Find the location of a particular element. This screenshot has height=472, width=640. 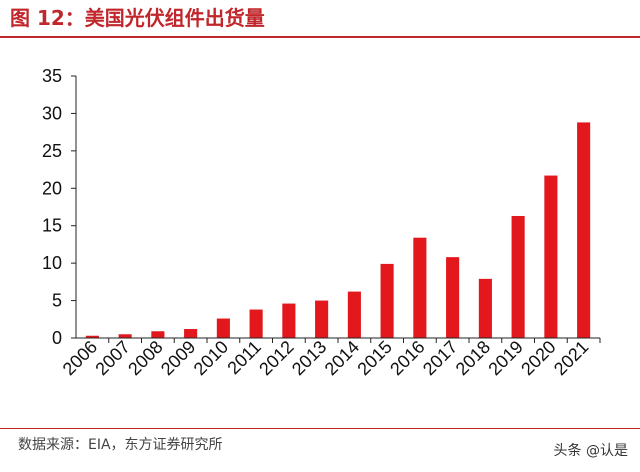

y-tick-label: 25 is located at coordinates (52, 151).